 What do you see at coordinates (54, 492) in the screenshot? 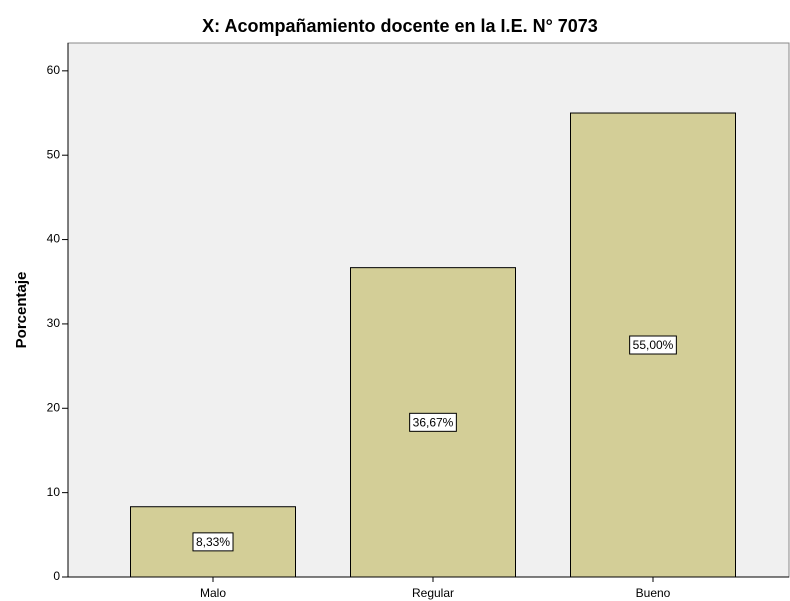
I see `y-tick-label: 10` at bounding box center [54, 492].